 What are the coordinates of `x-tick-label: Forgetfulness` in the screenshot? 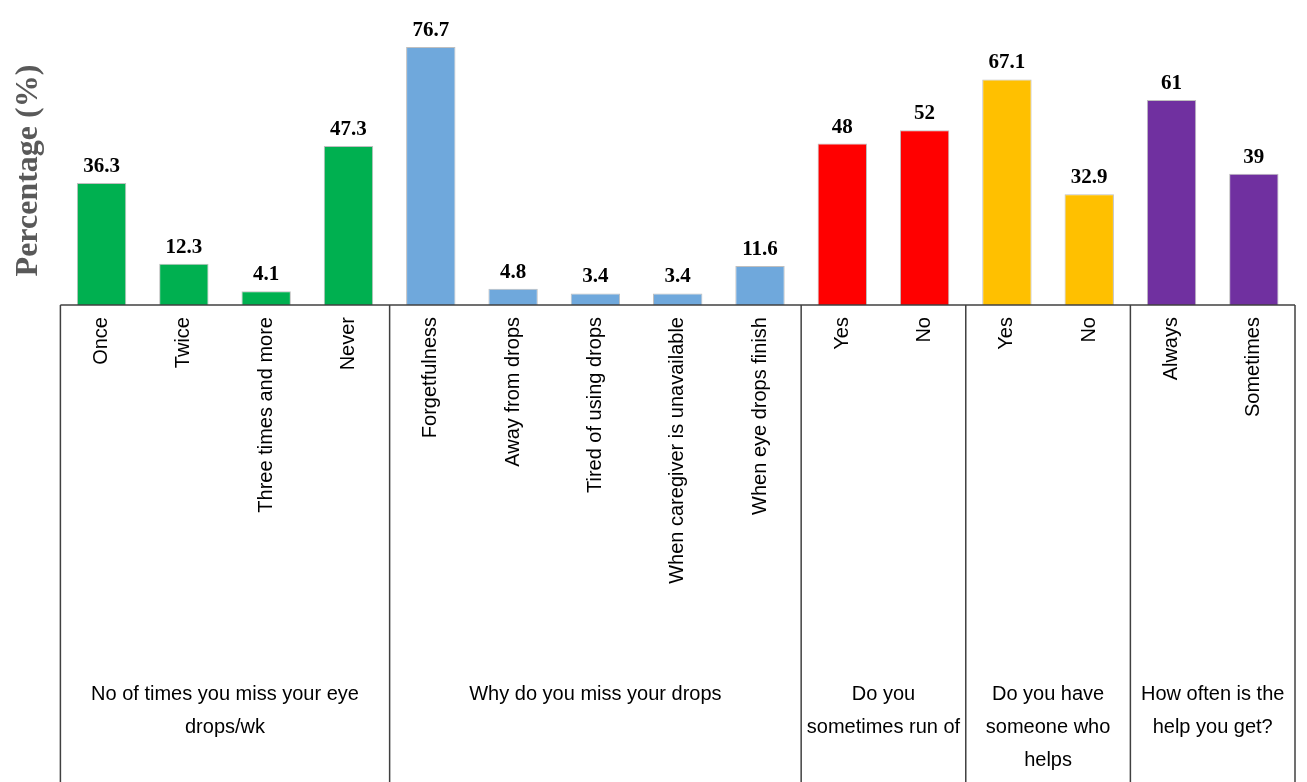 It's located at (429, 378).